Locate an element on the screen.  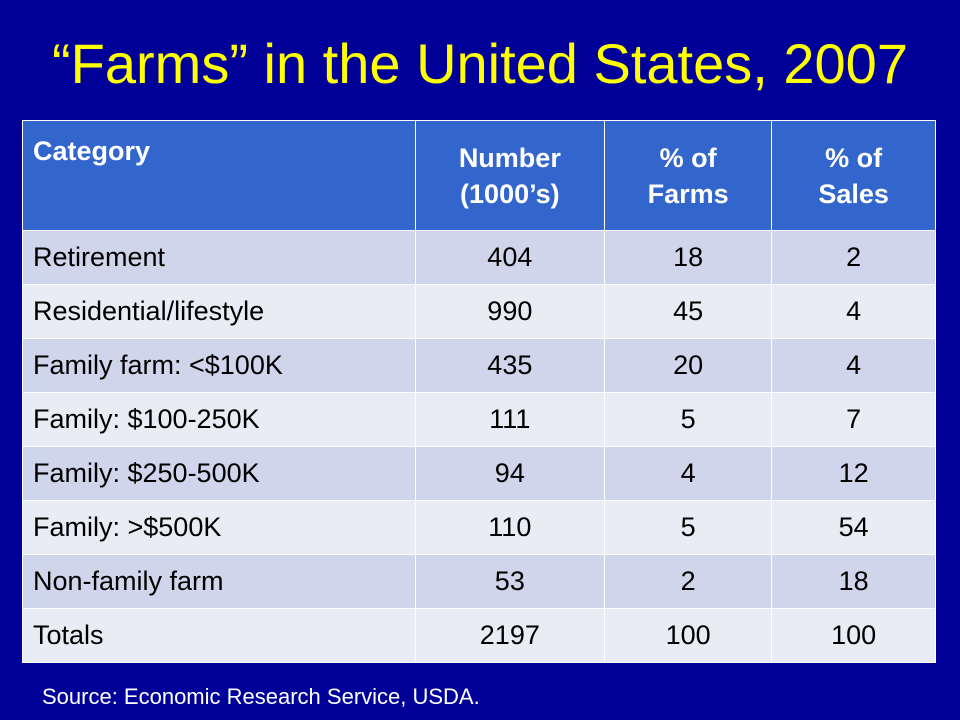
table-row: Retirement 404 18 2 is located at coordinates (479, 257).